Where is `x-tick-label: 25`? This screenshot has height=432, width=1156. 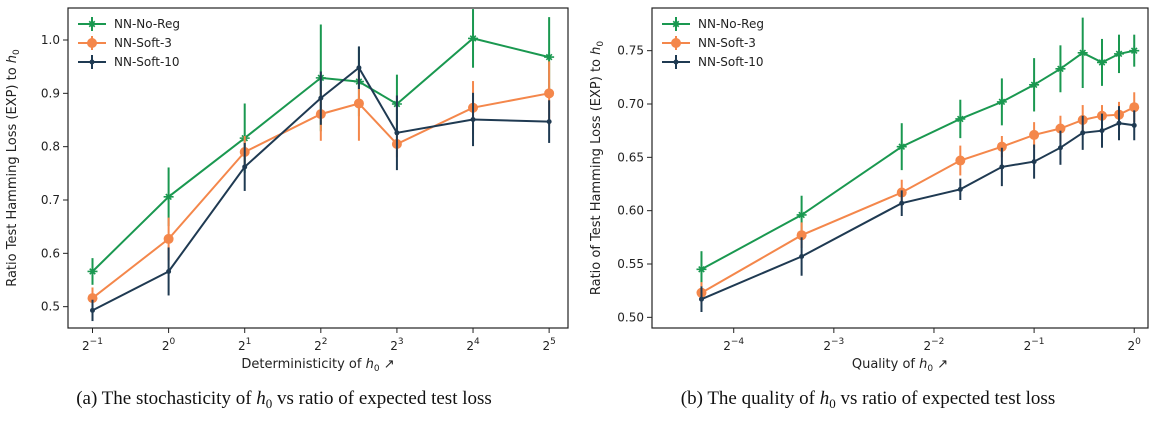 x-tick-label: 25 is located at coordinates (548, 345).